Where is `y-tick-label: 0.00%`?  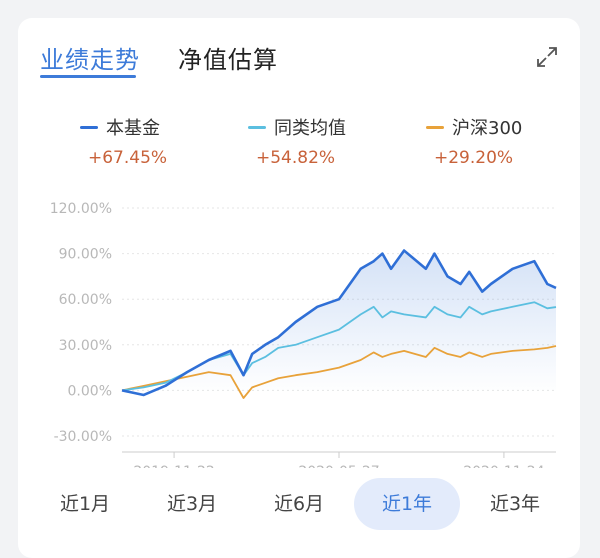 y-tick-label: 0.00% is located at coordinates (90, 391).